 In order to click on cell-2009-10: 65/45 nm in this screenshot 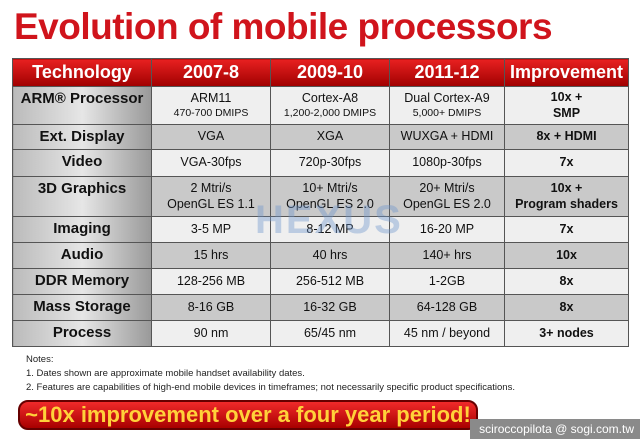, I will do `click(330, 333)`.